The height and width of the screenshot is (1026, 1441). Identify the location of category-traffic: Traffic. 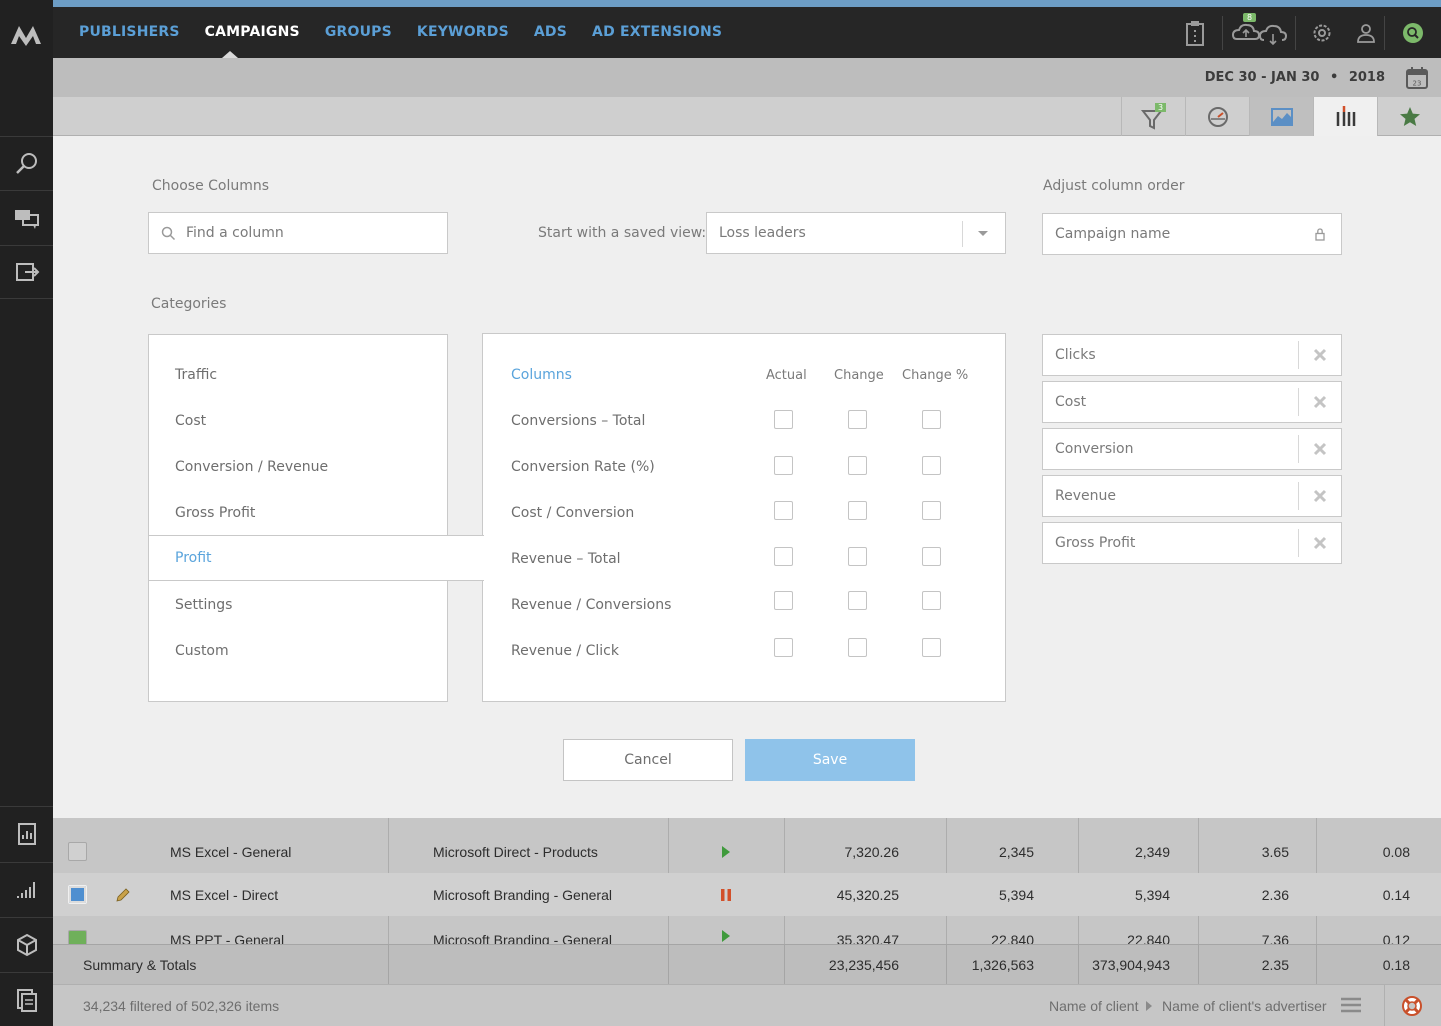
(196, 375).